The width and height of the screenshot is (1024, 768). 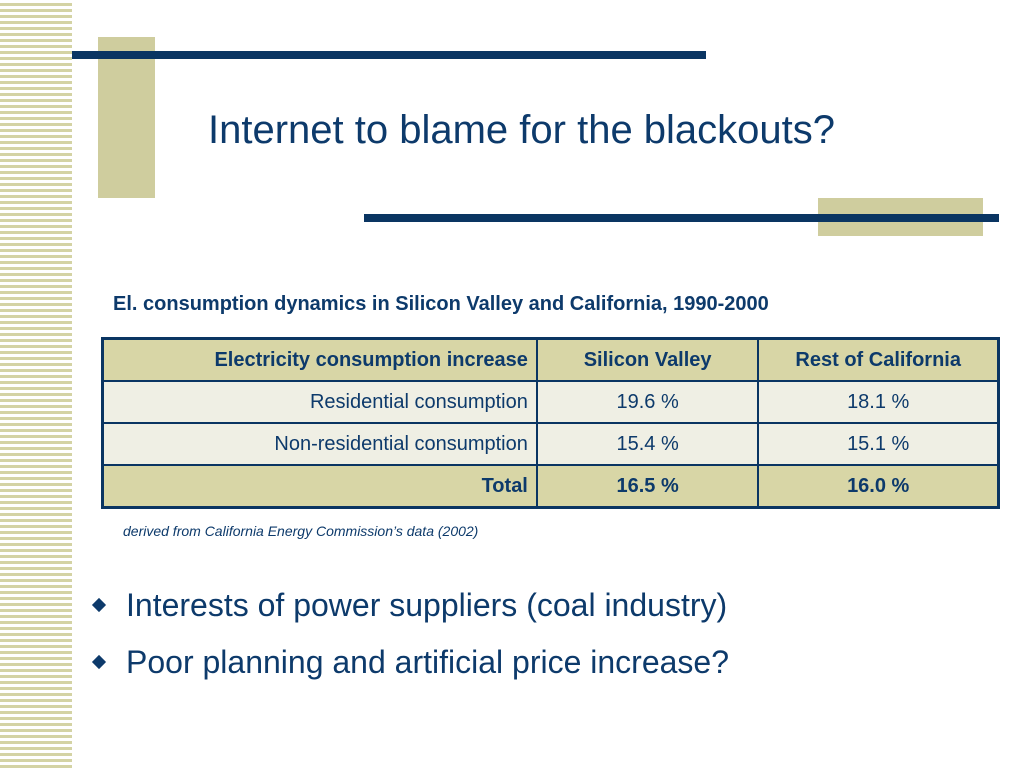 I want to click on header-cell: Rest of California, so click(x=878, y=359).